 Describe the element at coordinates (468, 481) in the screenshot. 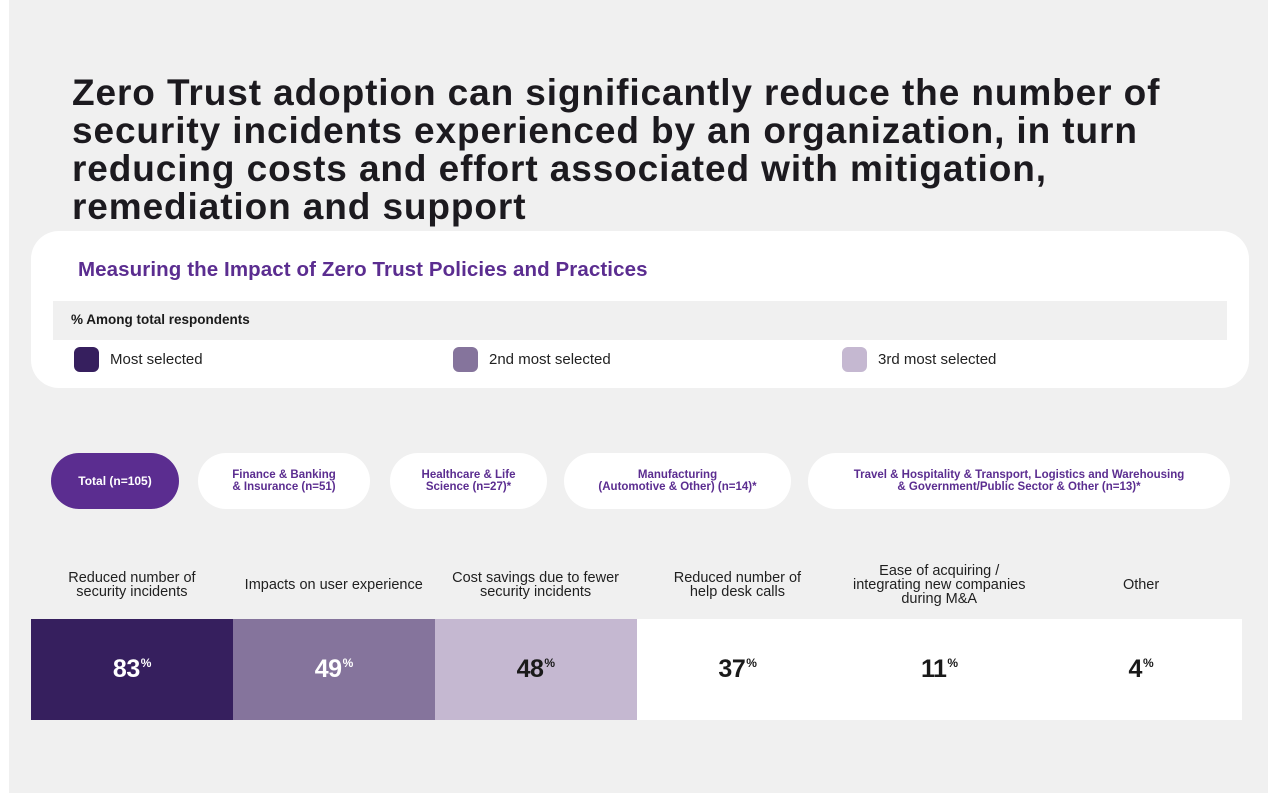

I see `filter-pill-healthcare: Healthcare & Life Science (n=27)*` at that location.